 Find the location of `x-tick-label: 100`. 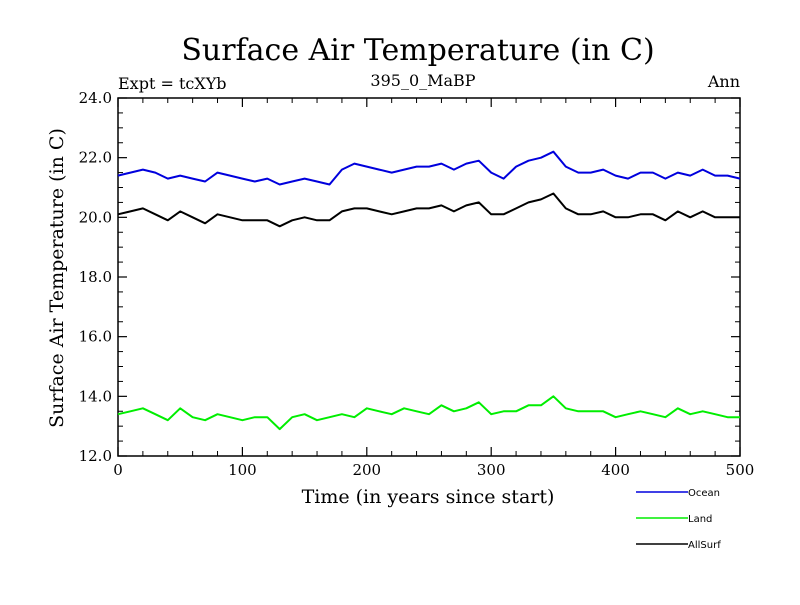

x-tick-label: 100 is located at coordinates (242, 470).